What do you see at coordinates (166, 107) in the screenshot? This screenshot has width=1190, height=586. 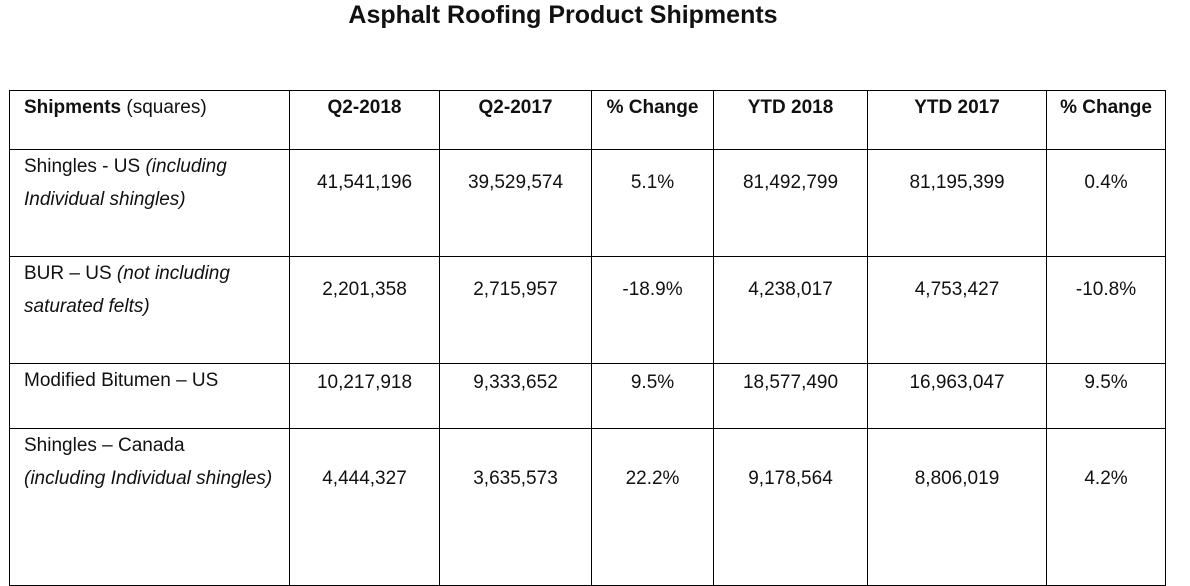 I see `header-shipments-unit: (squares)` at bounding box center [166, 107].